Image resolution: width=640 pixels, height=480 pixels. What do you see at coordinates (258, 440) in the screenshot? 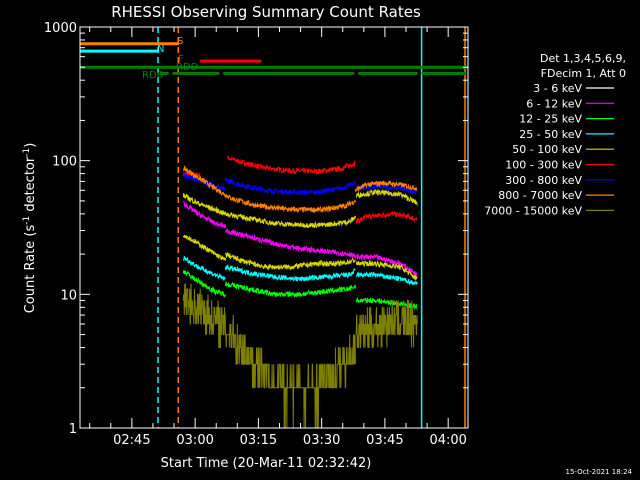
I see `x-tick-label: 03:15` at bounding box center [258, 440].